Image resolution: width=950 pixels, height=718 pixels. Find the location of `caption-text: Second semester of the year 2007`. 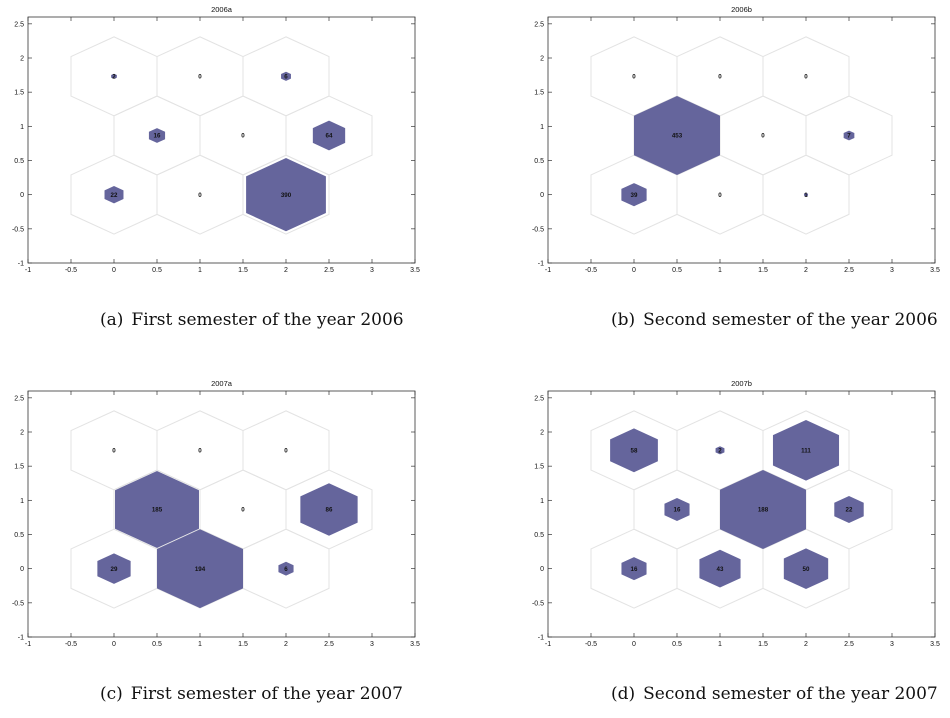

caption-text: Second semester of the year 2007 is located at coordinates (790, 694).